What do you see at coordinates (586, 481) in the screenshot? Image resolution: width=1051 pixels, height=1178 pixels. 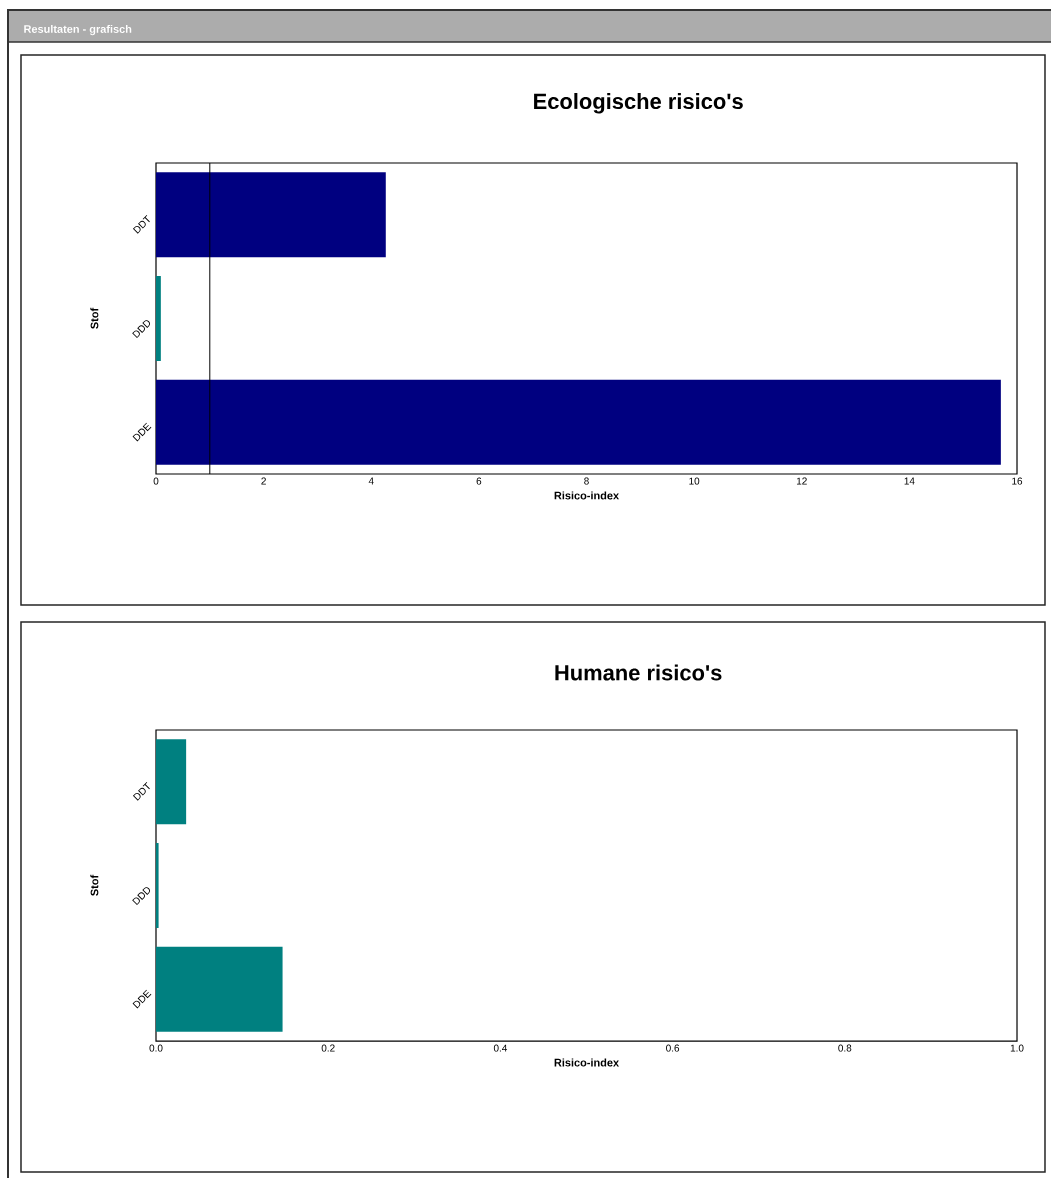 I see `x-tick-label: 8` at bounding box center [586, 481].